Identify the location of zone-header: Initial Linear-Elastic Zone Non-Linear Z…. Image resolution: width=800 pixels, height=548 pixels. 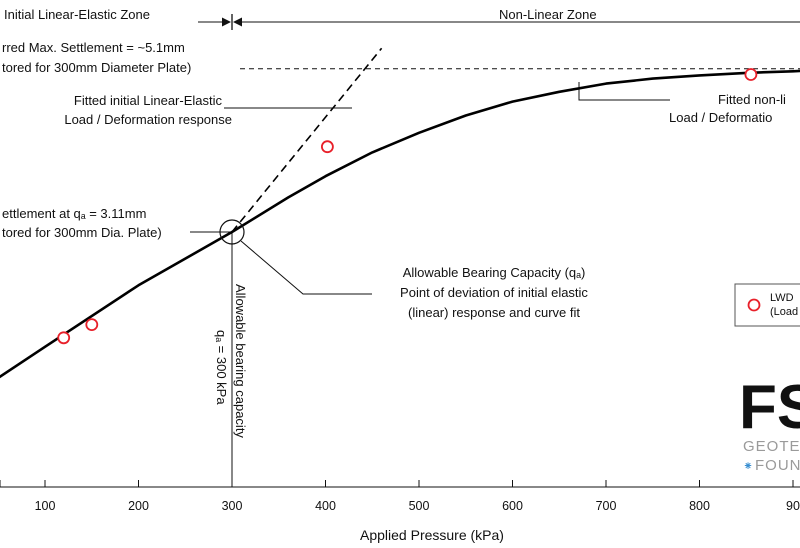
(402, 18).